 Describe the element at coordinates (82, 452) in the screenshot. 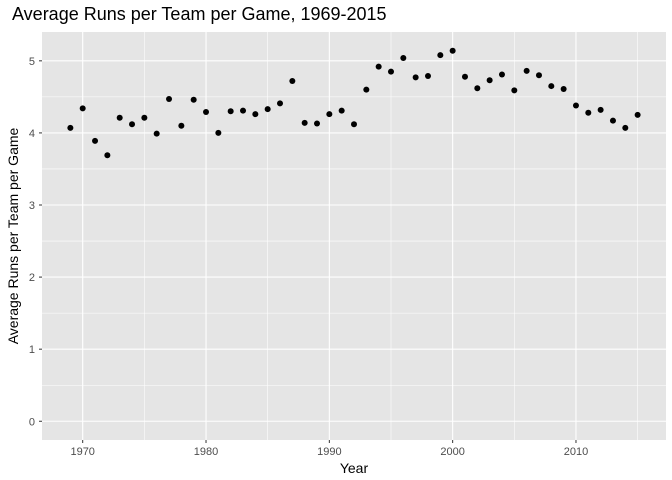

I see `x-tick-label: 1970` at that location.